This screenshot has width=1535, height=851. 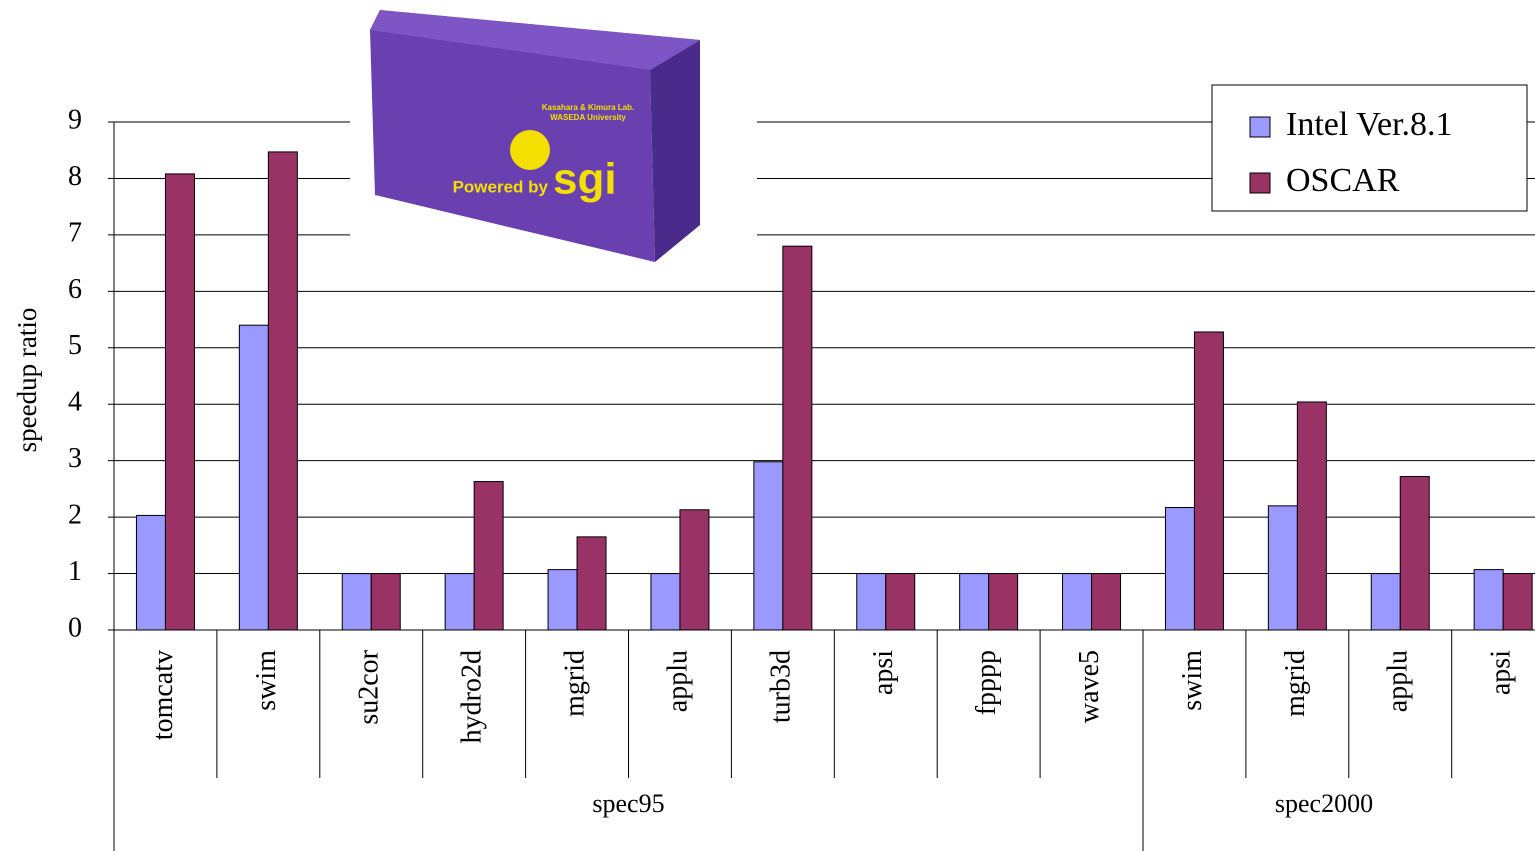 I want to click on y-tick-label: 7, so click(x=75, y=232).